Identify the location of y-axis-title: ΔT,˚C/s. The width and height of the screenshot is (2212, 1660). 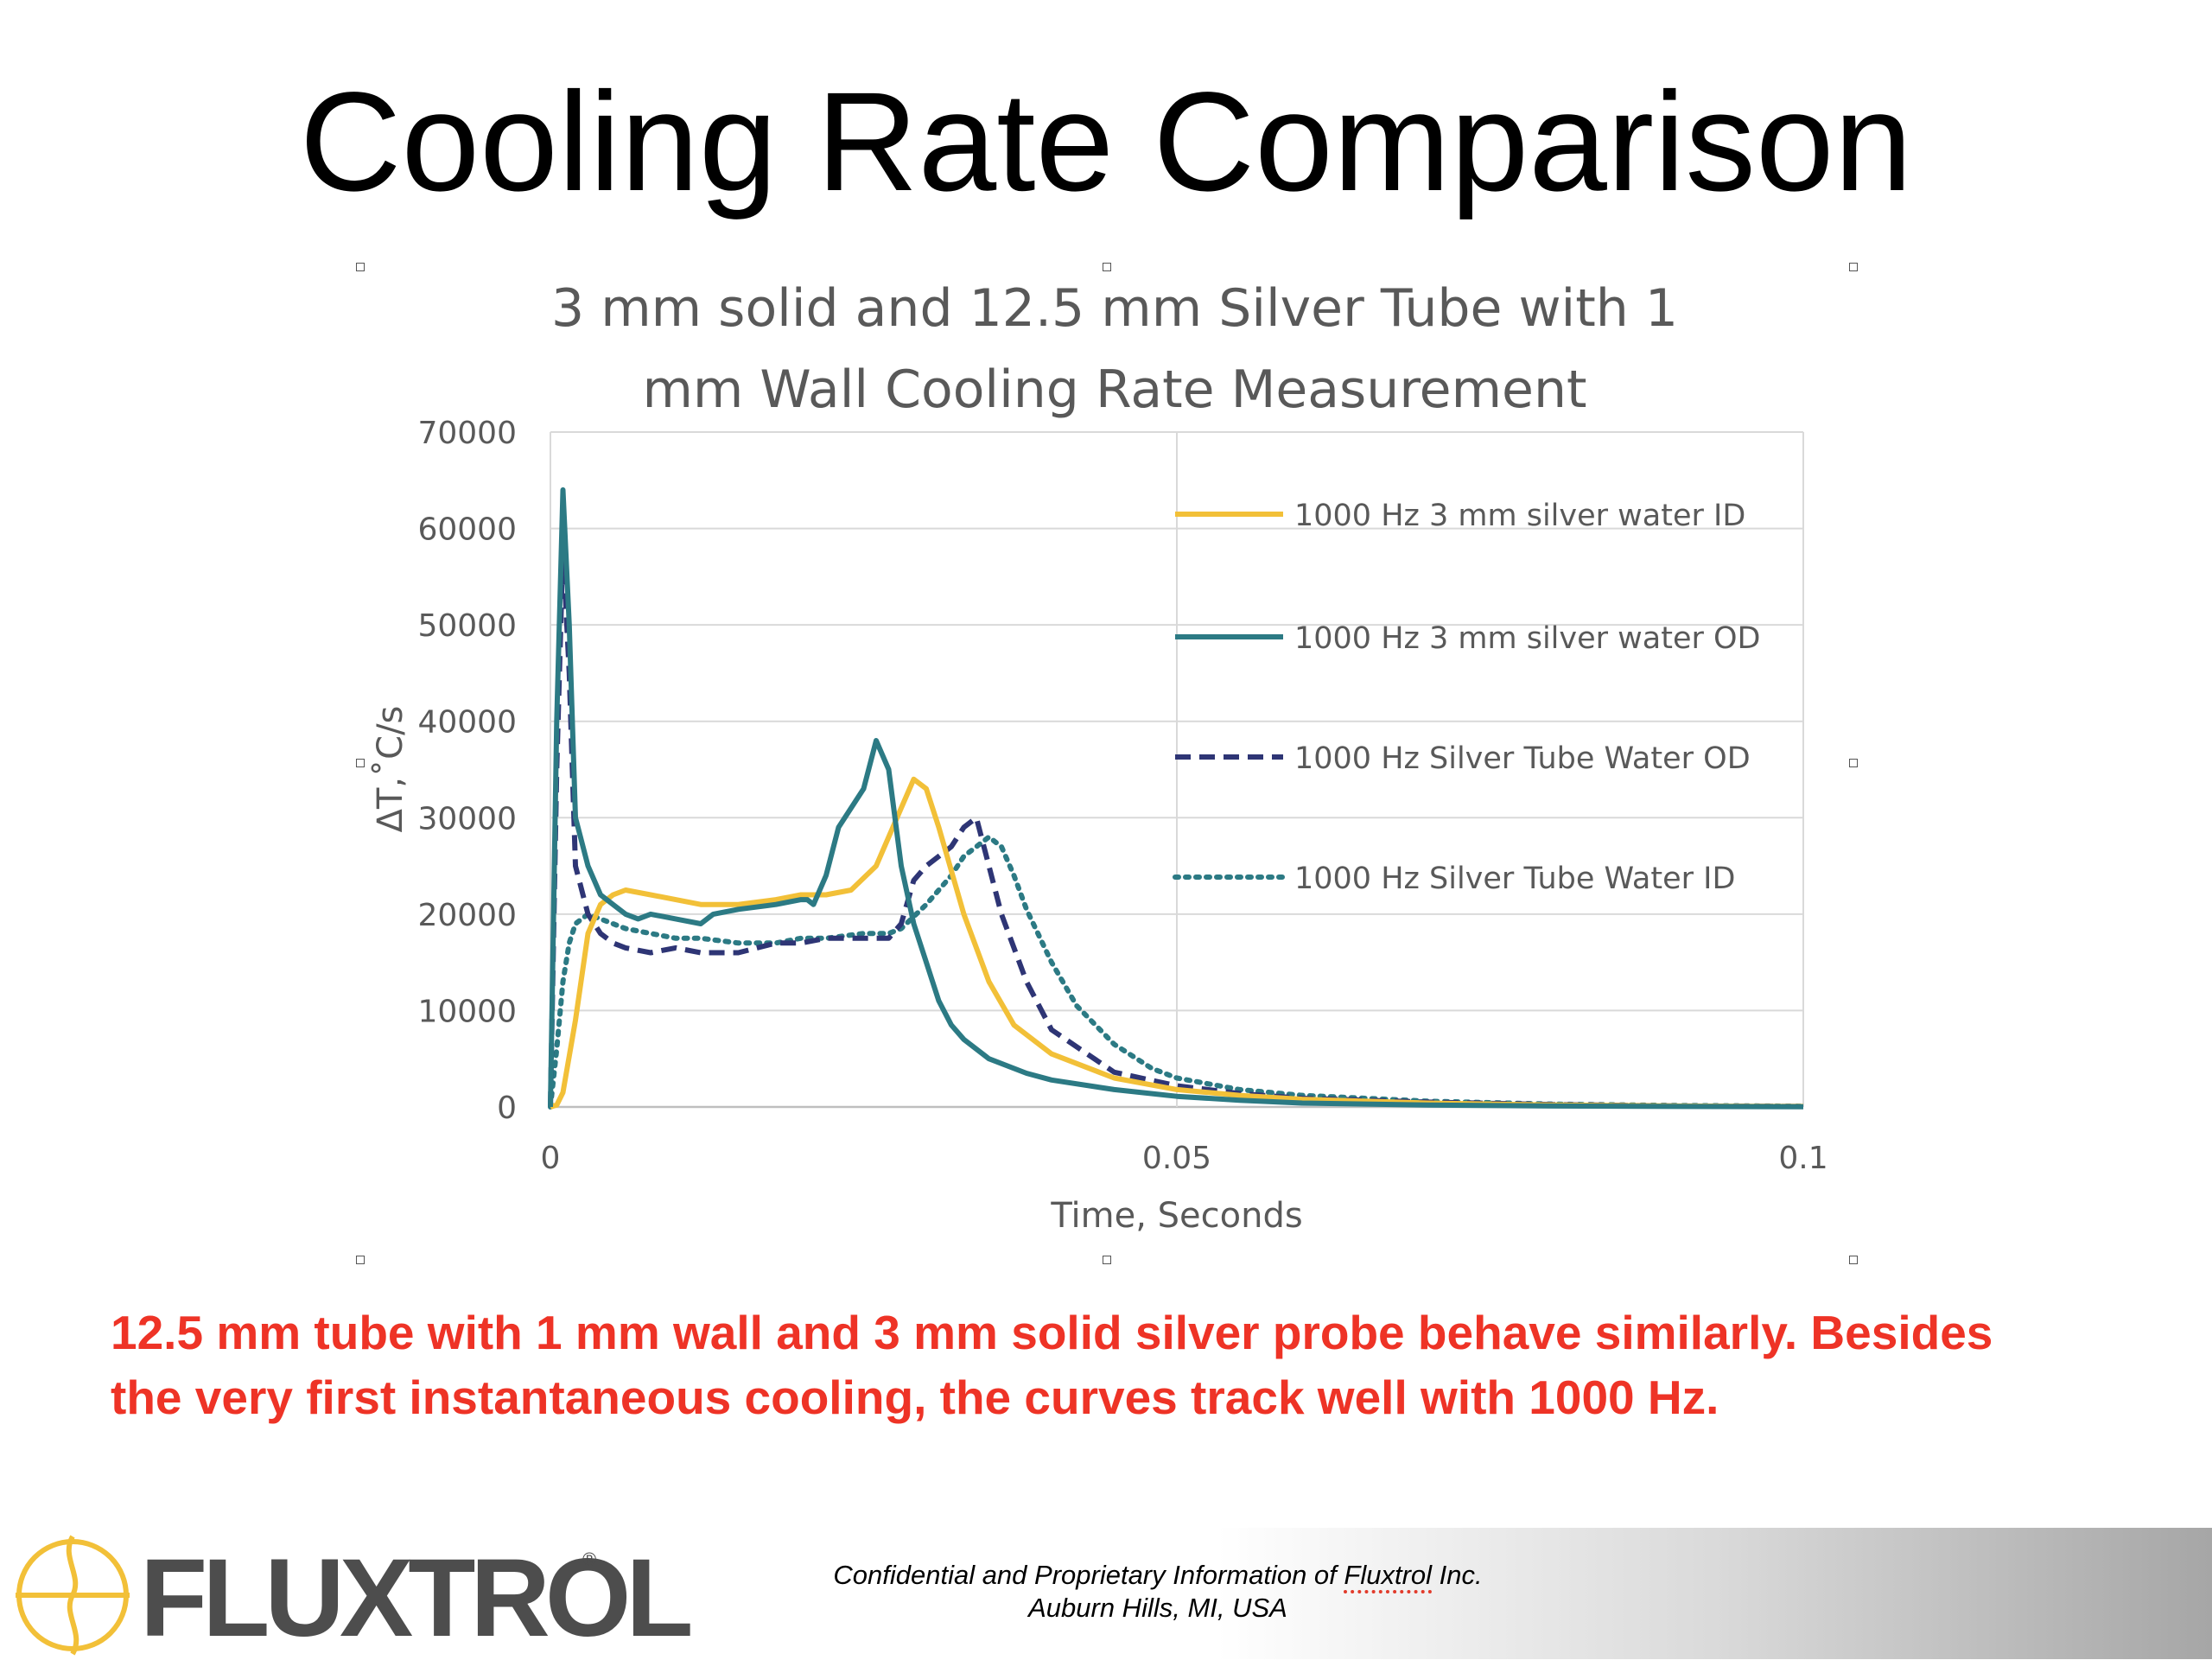
(390, 769).